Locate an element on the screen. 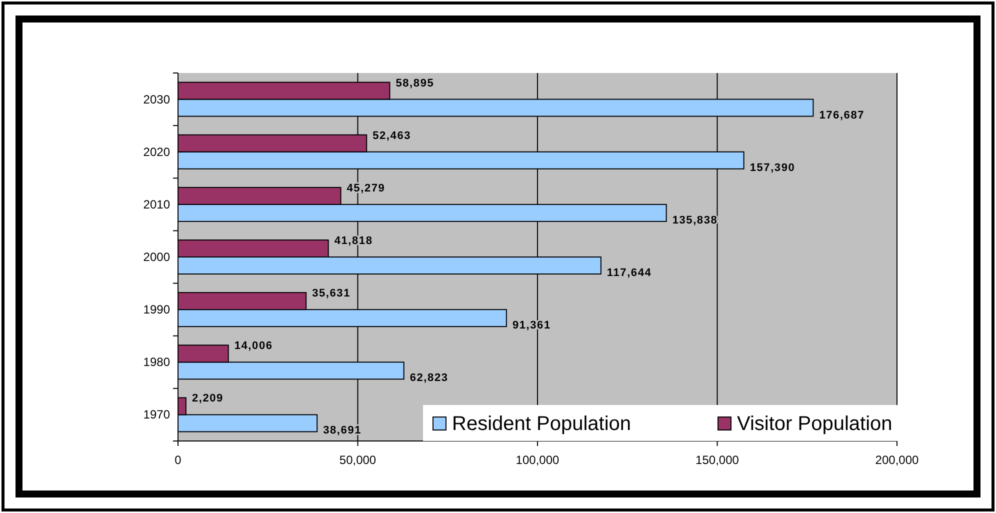 The image size is (996, 513). data-label: 35,631 is located at coordinates (331, 294).